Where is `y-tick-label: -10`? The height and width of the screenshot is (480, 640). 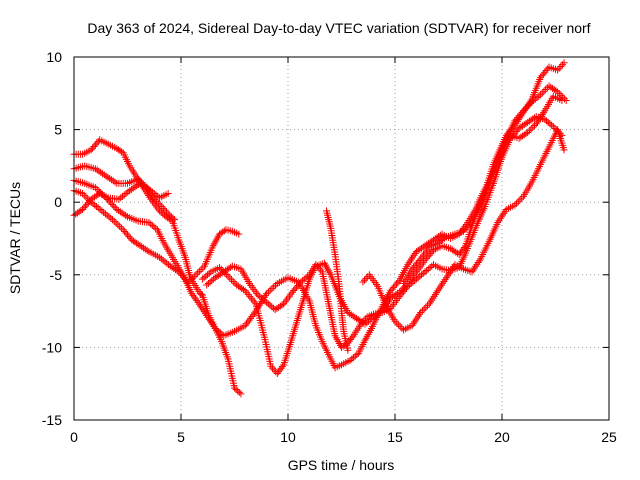 y-tick-label: -10 is located at coordinates (52, 347).